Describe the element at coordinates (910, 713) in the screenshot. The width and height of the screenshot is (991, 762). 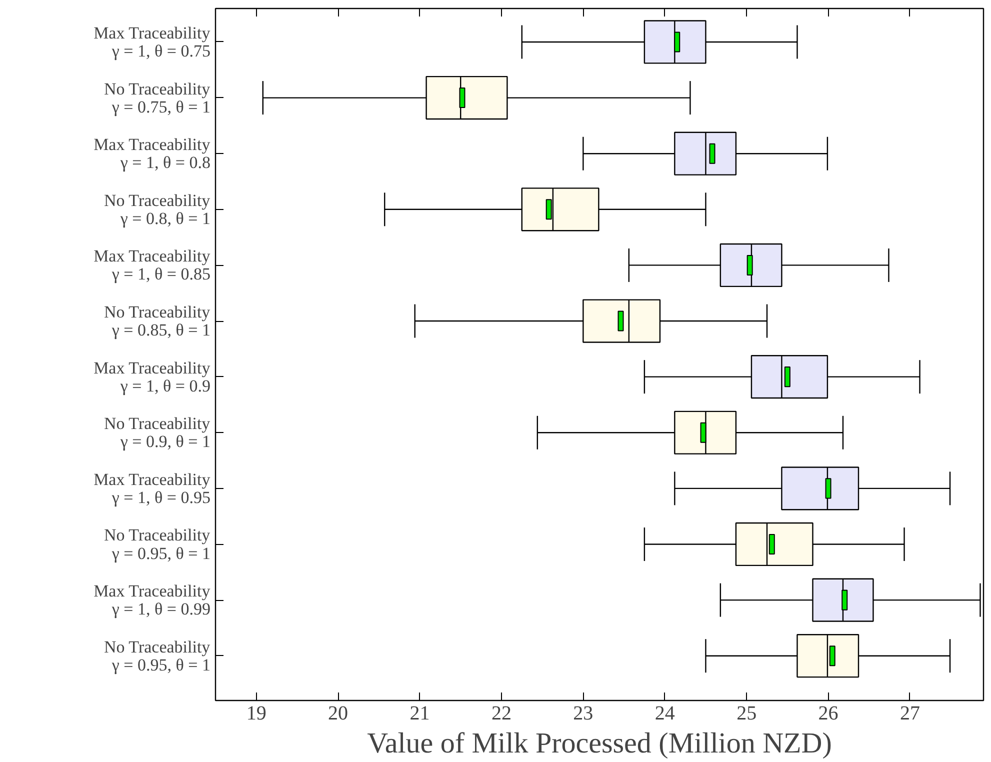
I see `x-tick-label: 27` at that location.